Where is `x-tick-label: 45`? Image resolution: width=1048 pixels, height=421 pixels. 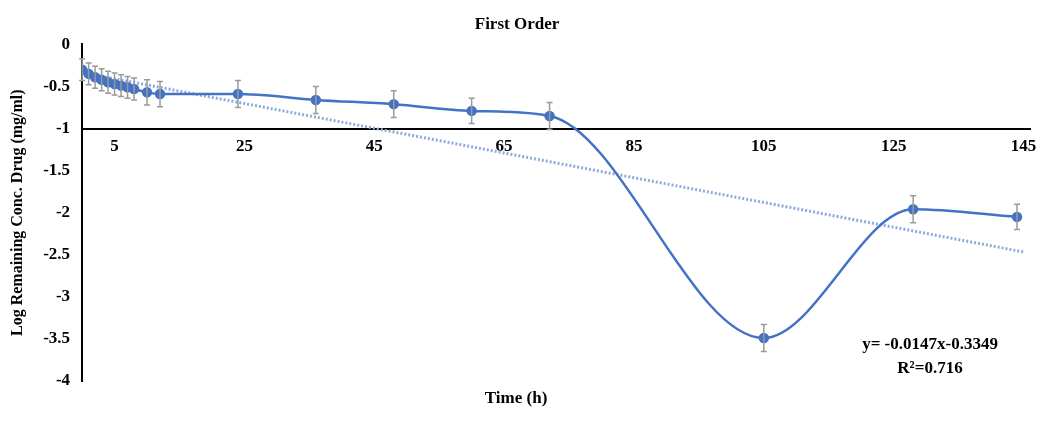 x-tick-label: 45 is located at coordinates (374, 146).